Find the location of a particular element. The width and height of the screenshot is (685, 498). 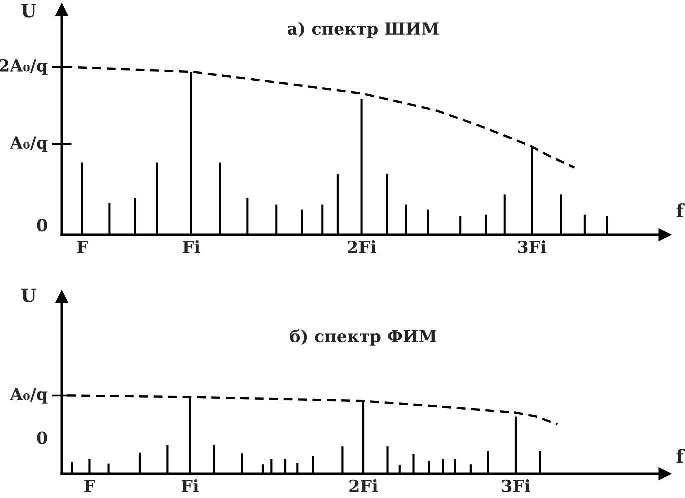

text: 2A₀/q is located at coordinates (24, 67).